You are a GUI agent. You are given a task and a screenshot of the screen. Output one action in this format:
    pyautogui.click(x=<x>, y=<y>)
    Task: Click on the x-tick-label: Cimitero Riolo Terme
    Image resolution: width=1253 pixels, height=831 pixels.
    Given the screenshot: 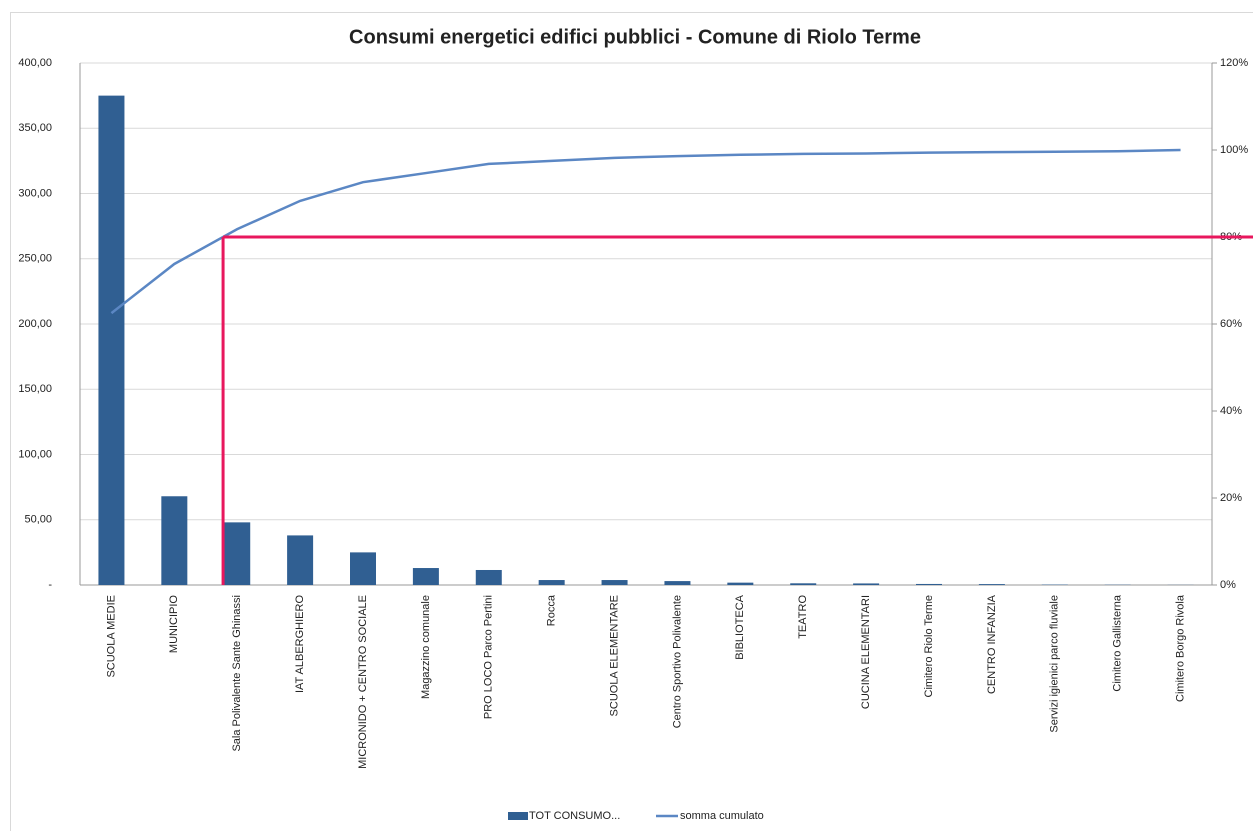 What is the action you would take?
    pyautogui.click(x=929, y=646)
    